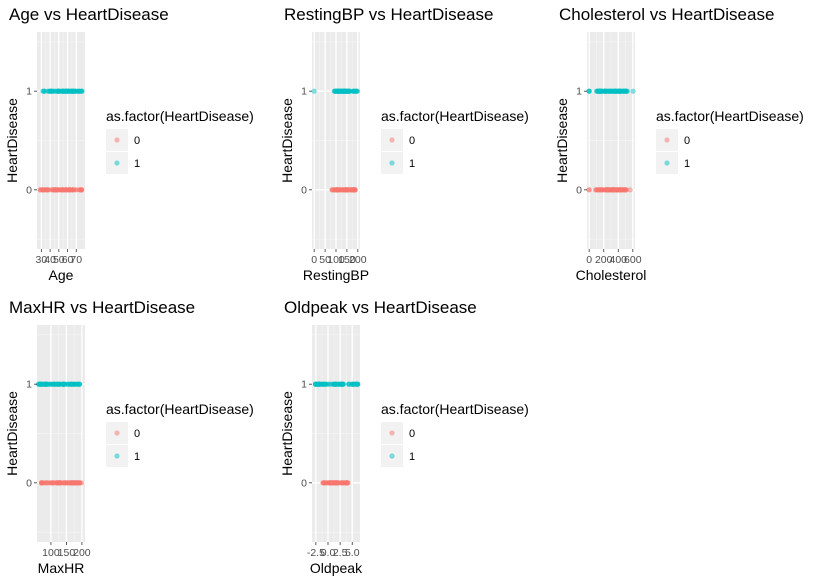  Describe the element at coordinates (61, 568) in the screenshot. I see `x-axis-title: MaxHR` at that location.